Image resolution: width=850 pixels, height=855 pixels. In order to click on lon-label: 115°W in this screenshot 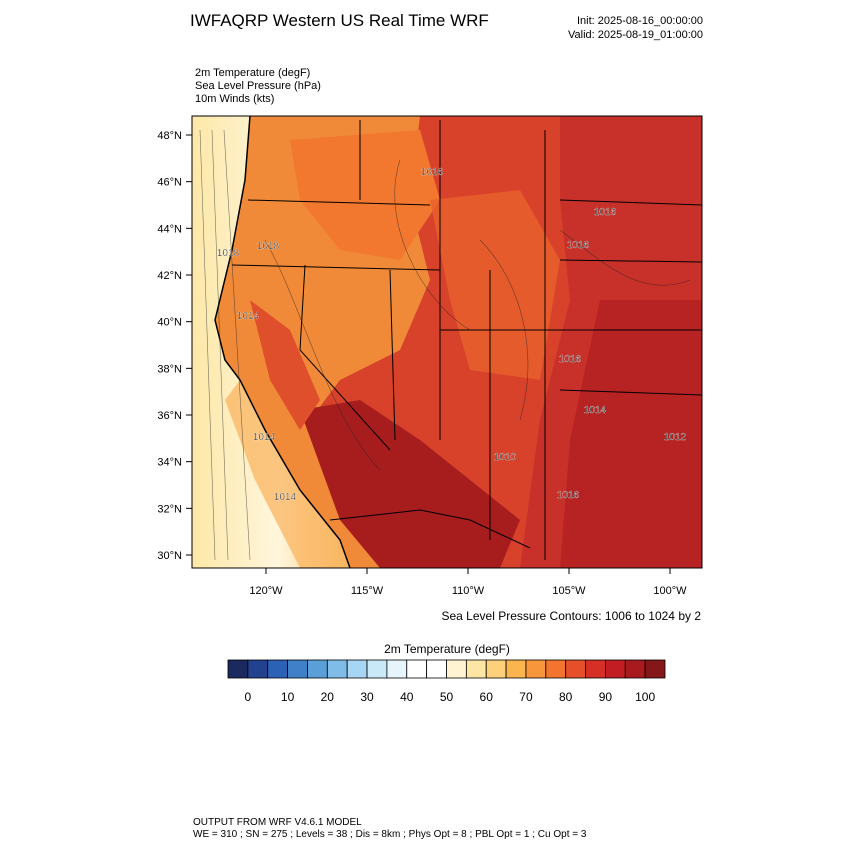, I will do `click(367, 591)`.